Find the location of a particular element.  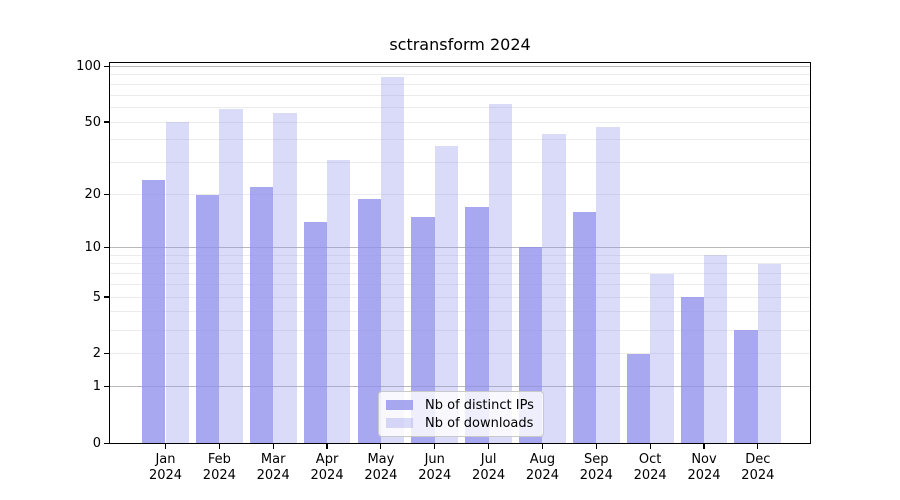

bar-distinct-ips-nov is located at coordinates (692, 370).